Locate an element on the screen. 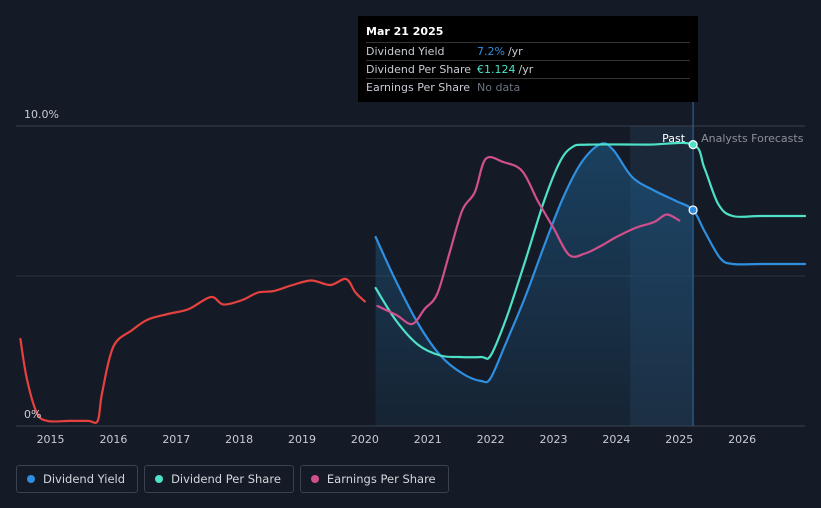 The width and height of the screenshot is (821, 508). tooltip-row-dividend-per-share: Dividend Per Share €1.124 /yr is located at coordinates (528, 69).